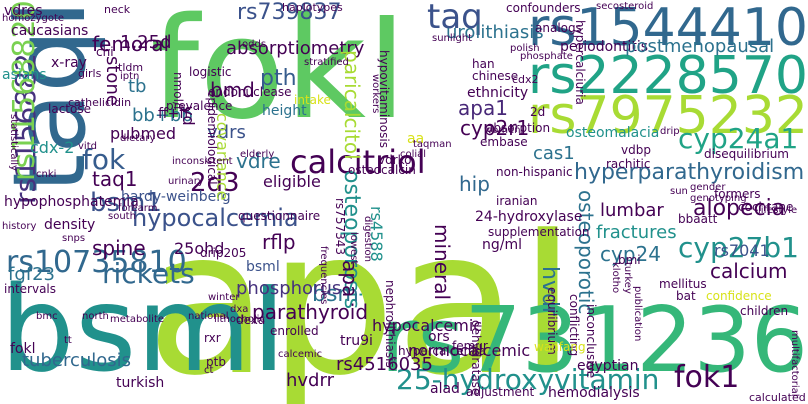 The image size is (808, 404). What do you see at coordinates (604, 47) in the screenshot?
I see `cloud-word: periodontitis` at bounding box center [604, 47].